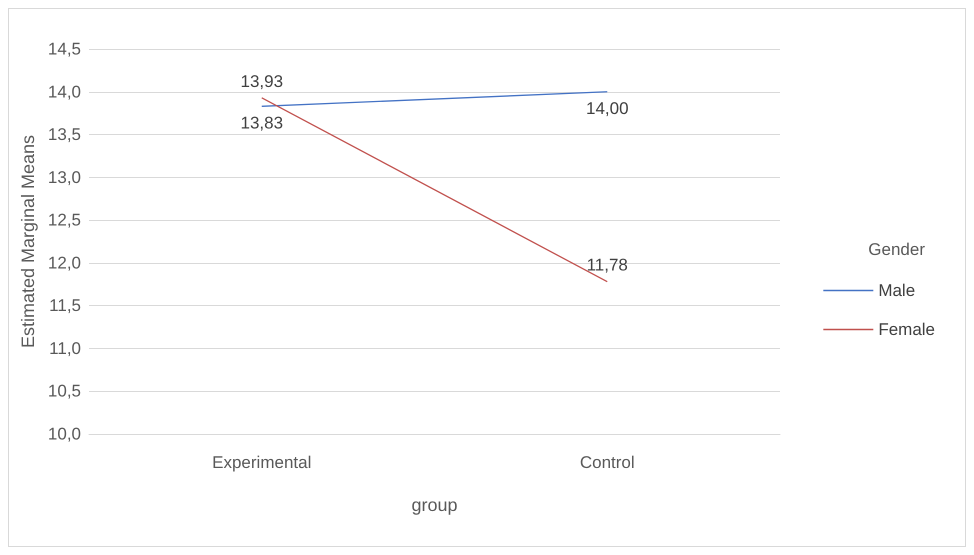 This screenshot has width=974, height=555. Describe the element at coordinates (262, 462) in the screenshot. I see `x-tick-label: Experimental` at that location.